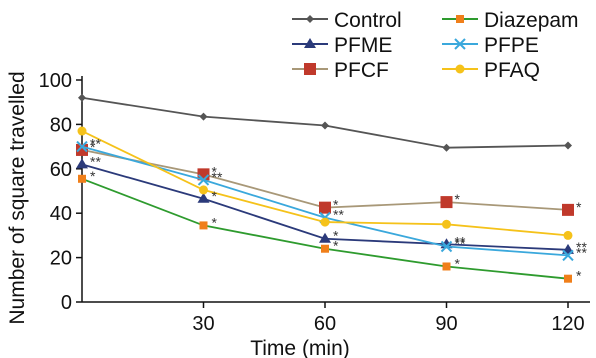 Image resolution: width=596 pixels, height=358 pixels. What do you see at coordinates (531, 20) in the screenshot?
I see `legend-label: Diazepam` at bounding box center [531, 20].